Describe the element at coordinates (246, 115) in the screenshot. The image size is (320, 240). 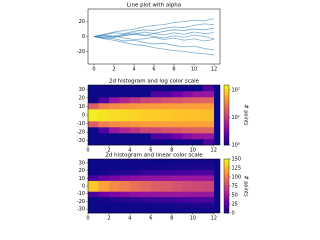
I see `colorbar-label: # points` at that location.